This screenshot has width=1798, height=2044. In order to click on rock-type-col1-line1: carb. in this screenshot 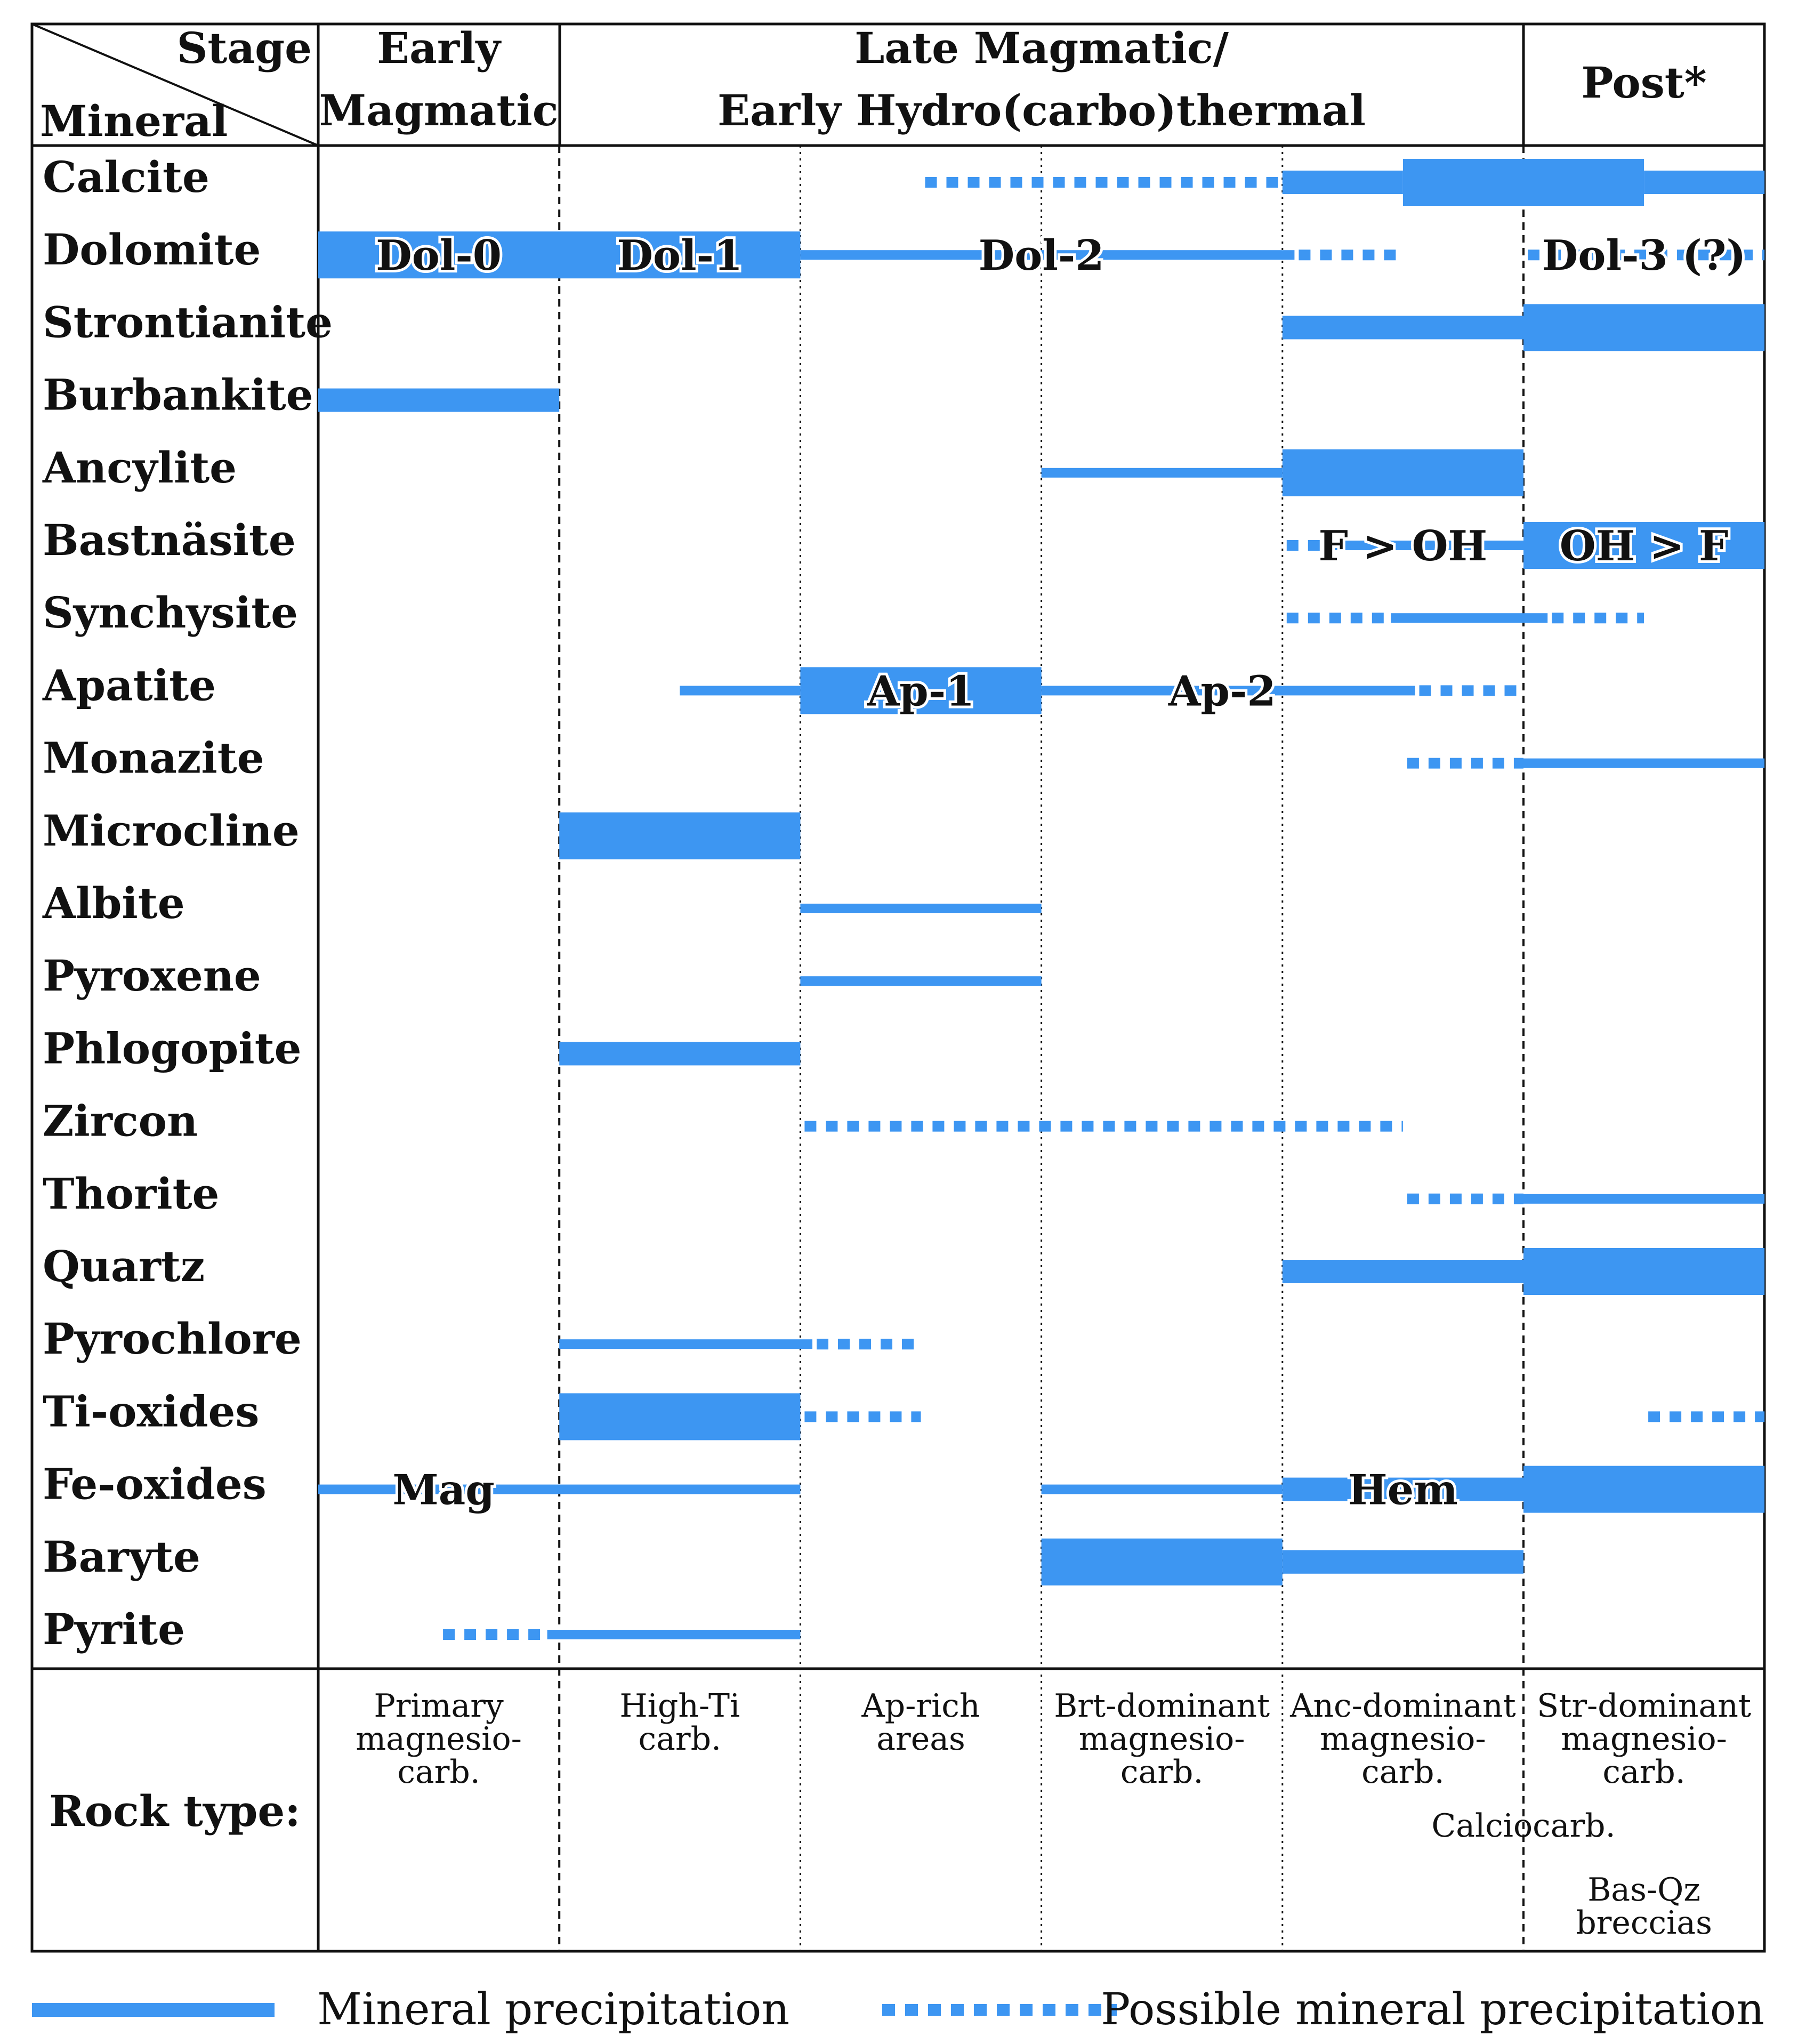, I will do `click(681, 1739)`.